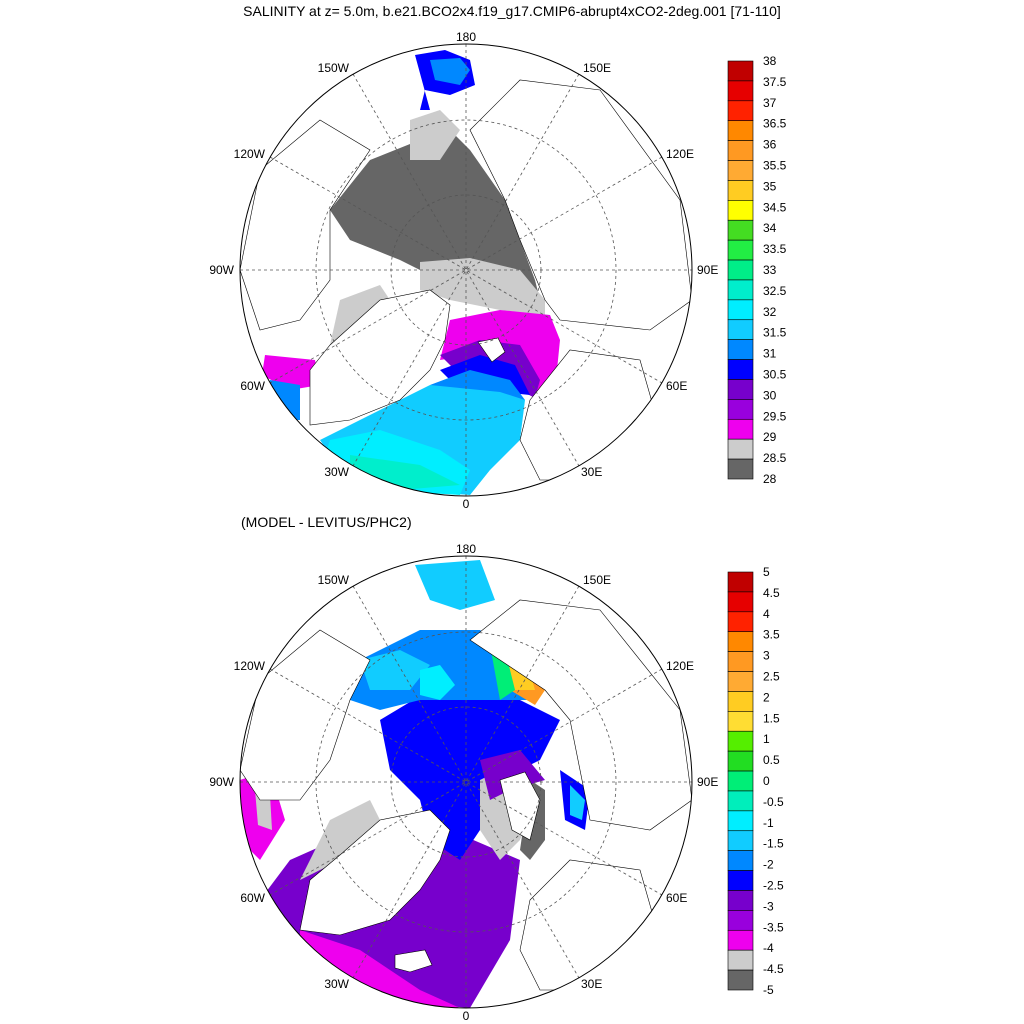 The width and height of the screenshot is (1024, 1024). What do you see at coordinates (676, 898) in the screenshot?
I see `lon-label: 60E` at bounding box center [676, 898].